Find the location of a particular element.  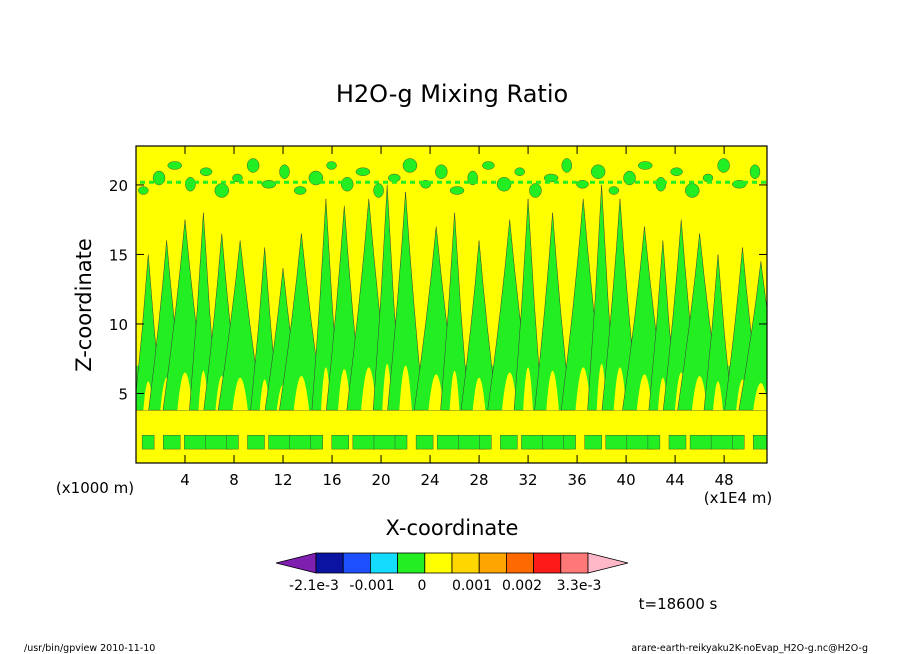

y-tick-label: 5 is located at coordinates (123, 394).